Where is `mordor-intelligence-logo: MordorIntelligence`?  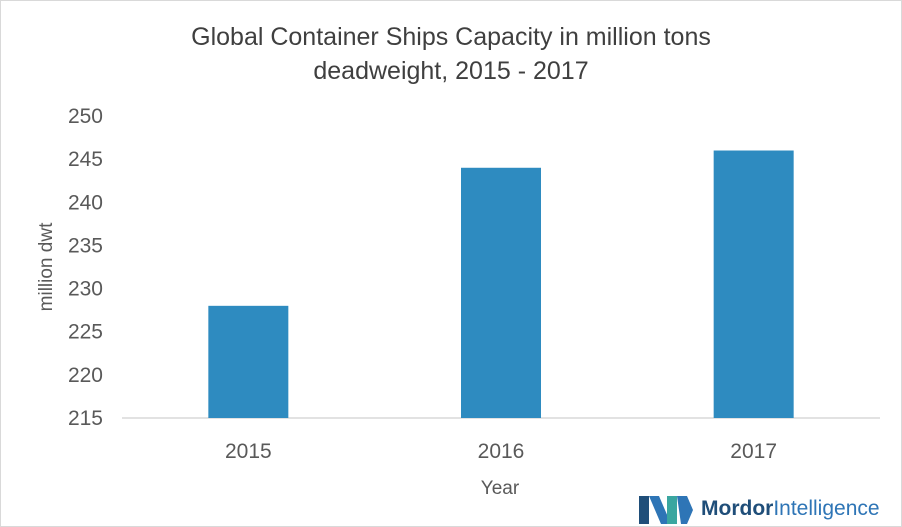 mordor-intelligence-logo: MordorIntelligence is located at coordinates (758, 509).